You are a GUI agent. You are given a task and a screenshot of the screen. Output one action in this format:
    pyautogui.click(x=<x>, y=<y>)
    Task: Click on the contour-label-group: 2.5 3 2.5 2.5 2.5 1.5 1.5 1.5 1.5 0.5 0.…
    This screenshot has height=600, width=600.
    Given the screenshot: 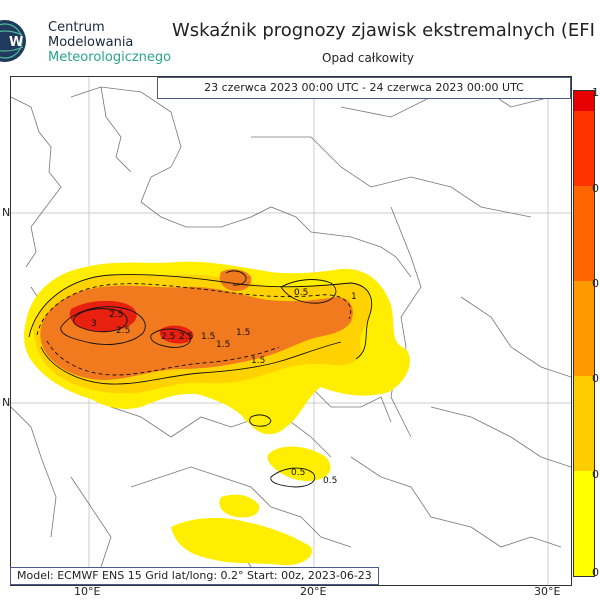 What is the action you would take?
    pyautogui.click(x=224, y=387)
    